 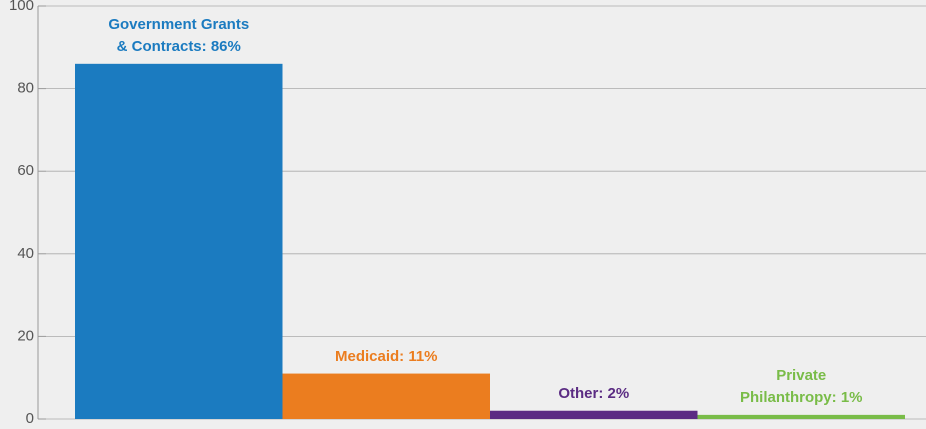 I want to click on y-tick-label: 60, so click(x=25, y=170).